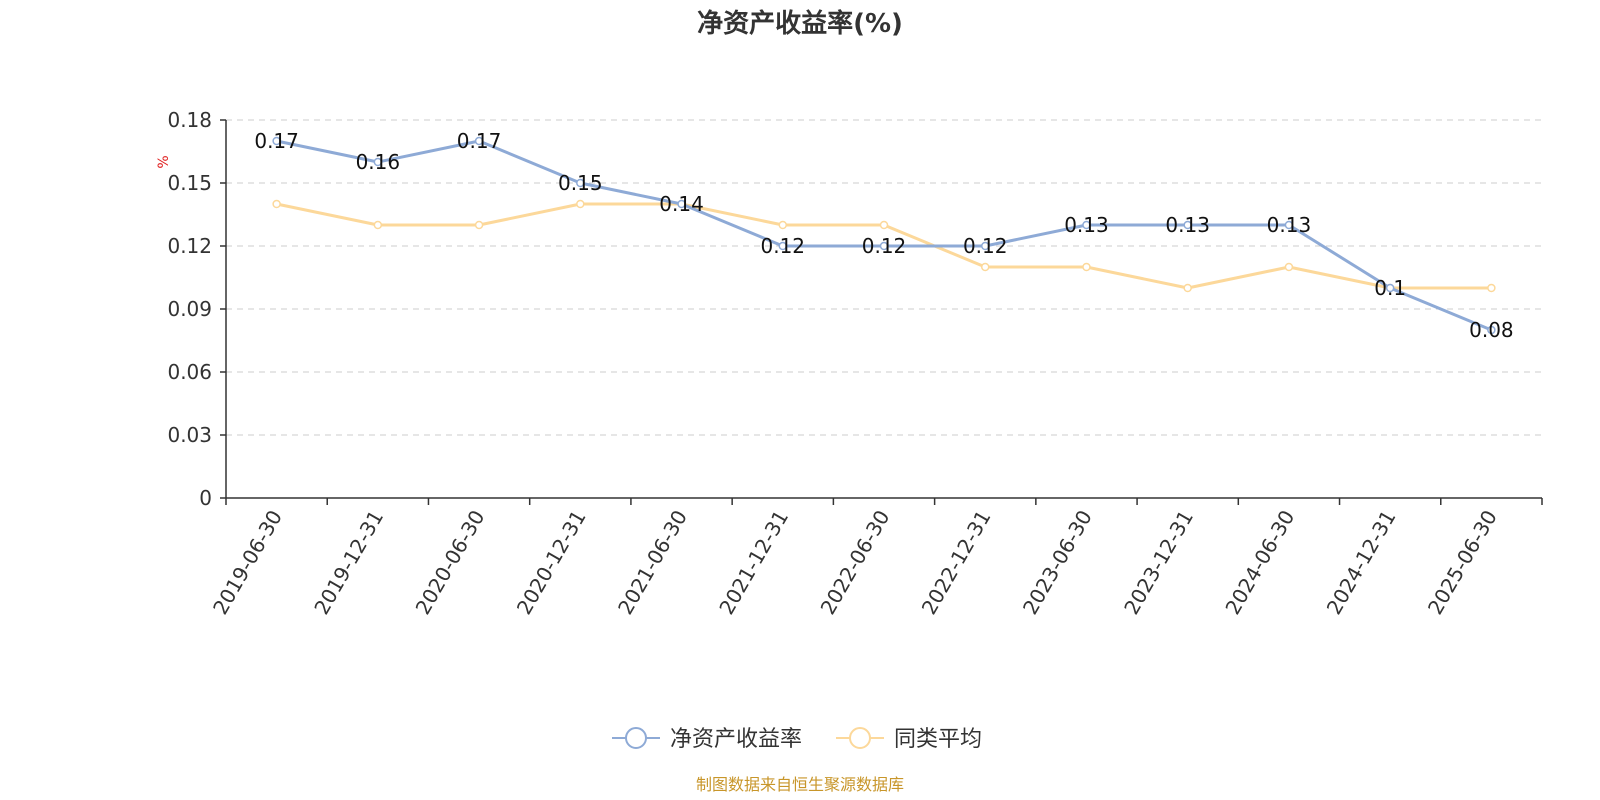 This screenshot has height=800, width=1600. I want to click on y-tick-label: 0.03, so click(189, 435).